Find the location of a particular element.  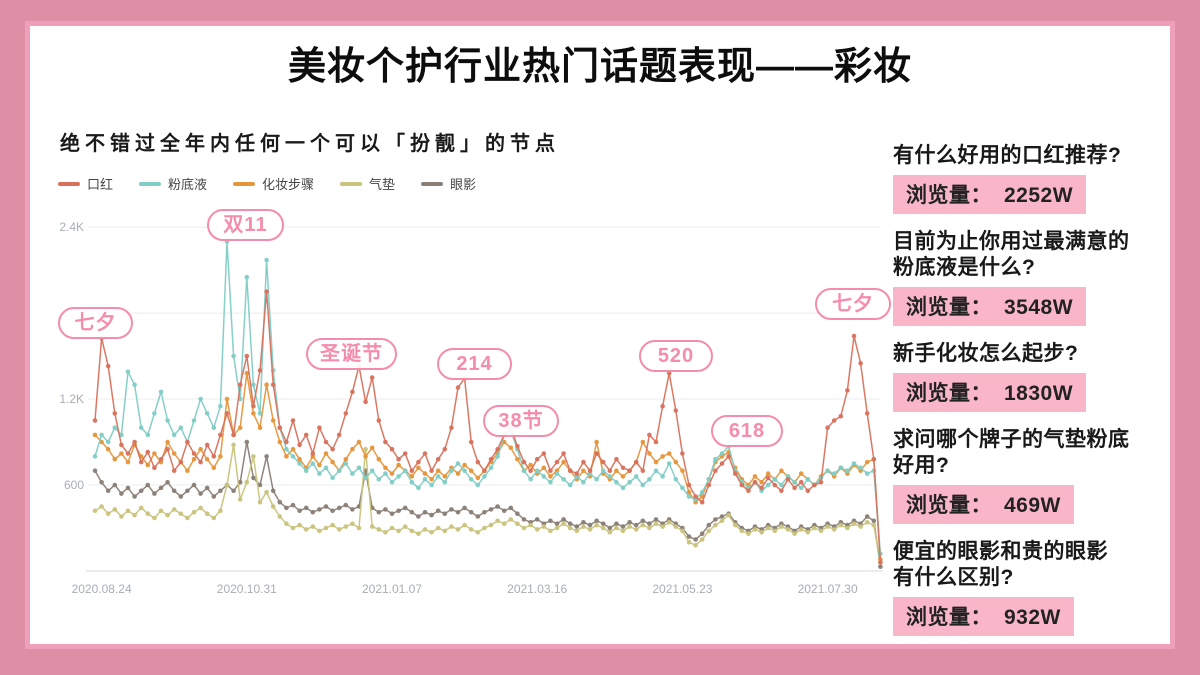

legend-item-makeup-steps: 化妆步骤 is located at coordinates (273, 183).